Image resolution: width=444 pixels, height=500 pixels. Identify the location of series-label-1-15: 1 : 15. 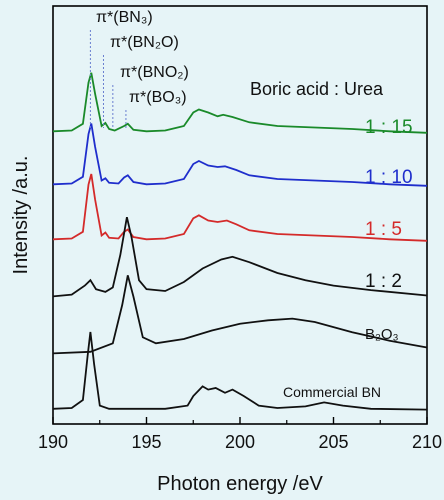
(389, 127).